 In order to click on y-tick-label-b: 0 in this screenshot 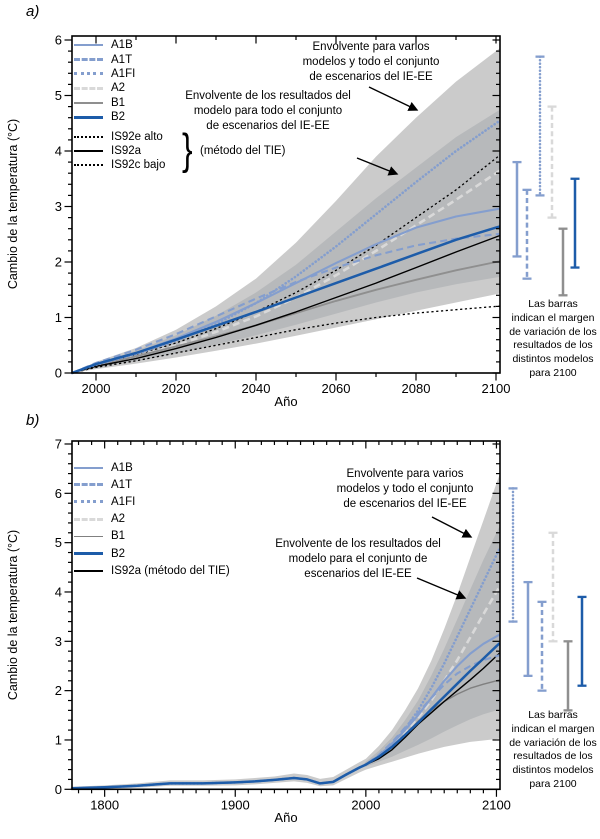, I will do `click(58, 789)`.